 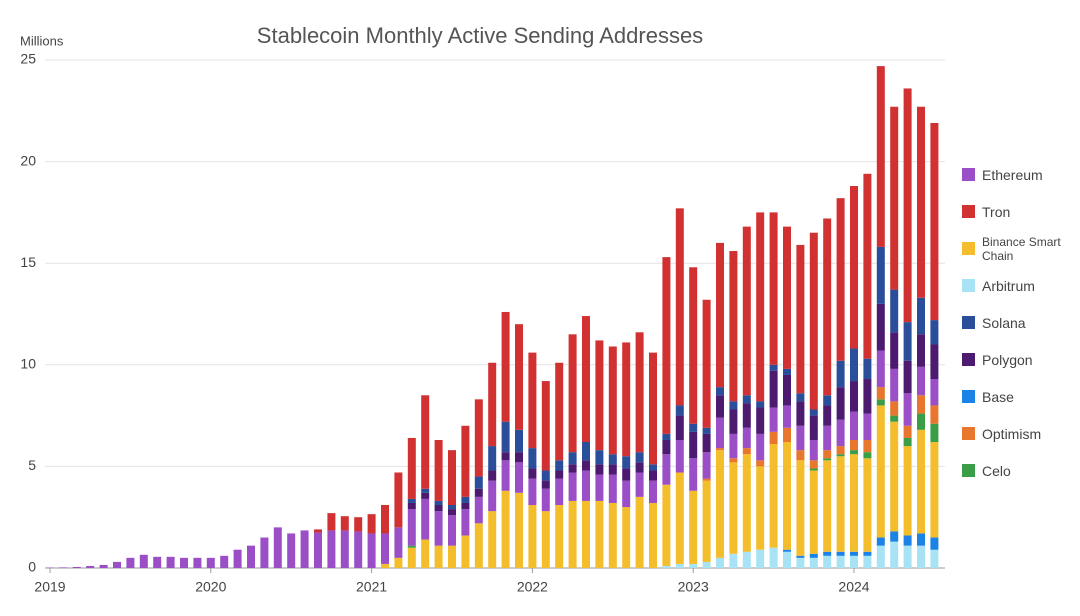 I want to click on x-tick-label: 2024, so click(x=853, y=587).